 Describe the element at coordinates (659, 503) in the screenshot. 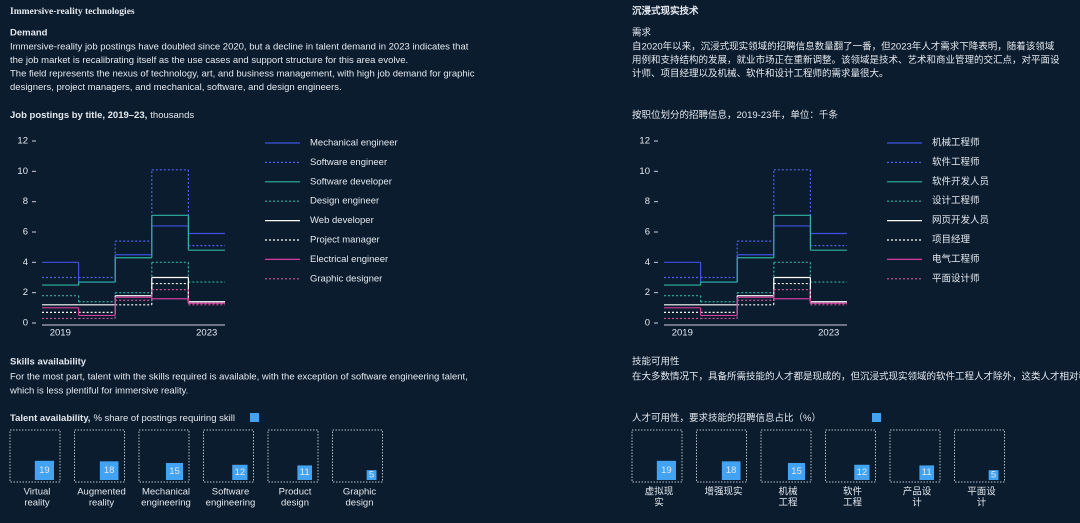

I see `category-label: 实` at that location.